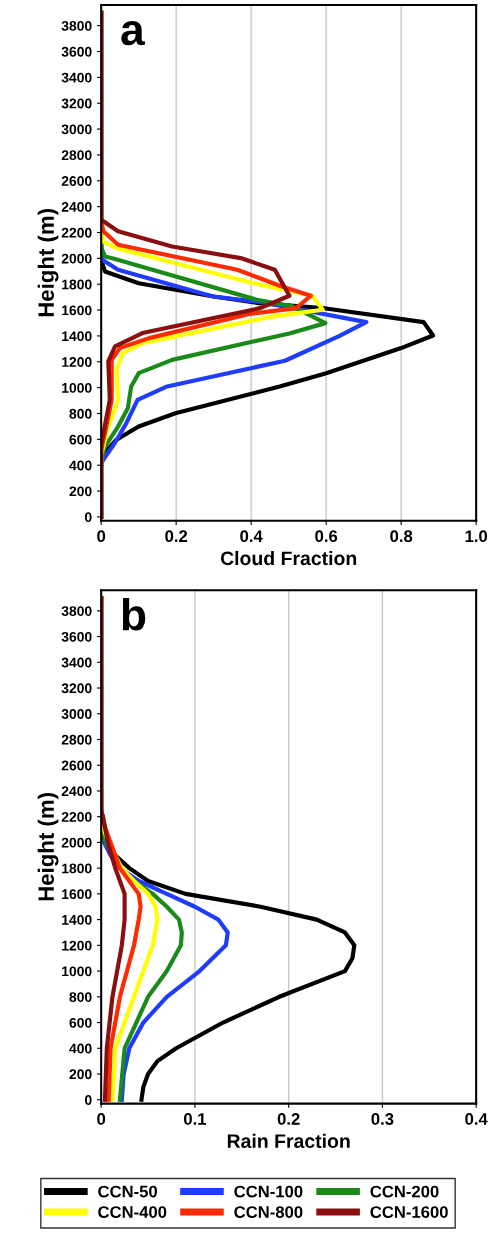  Describe the element at coordinates (382, 1119) in the screenshot. I see `x-tick-label: 0.3` at that location.